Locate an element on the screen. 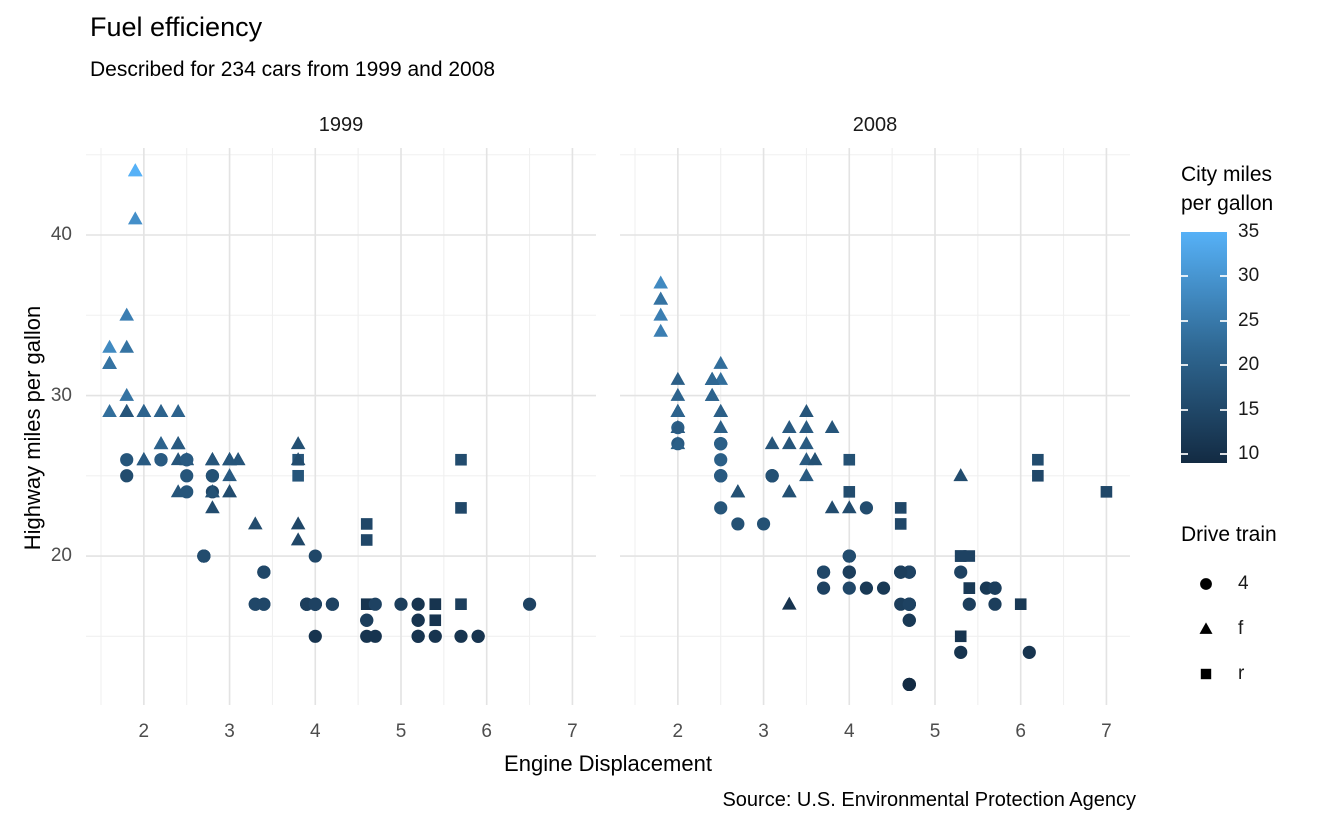  shape-legend-title: Drive train is located at coordinates (1229, 534).